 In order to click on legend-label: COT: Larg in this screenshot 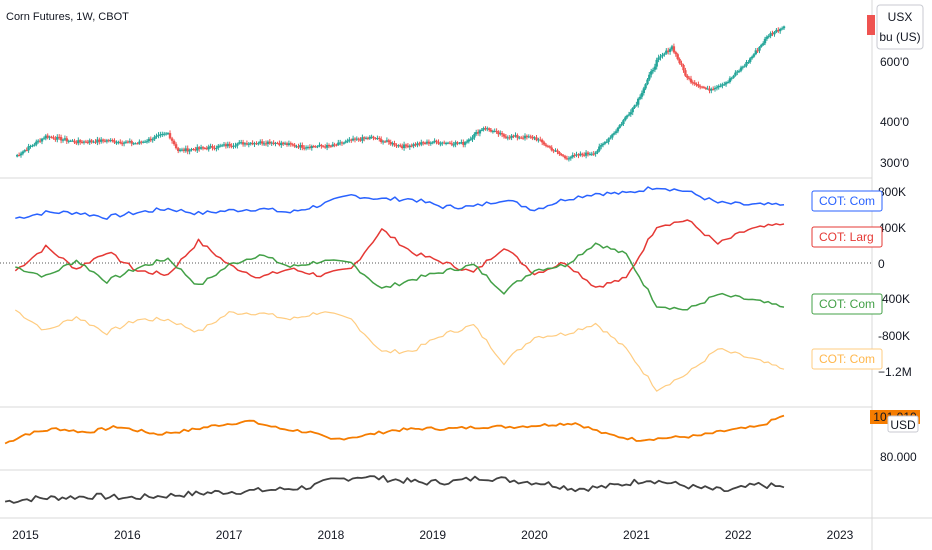, I will do `click(846, 237)`.